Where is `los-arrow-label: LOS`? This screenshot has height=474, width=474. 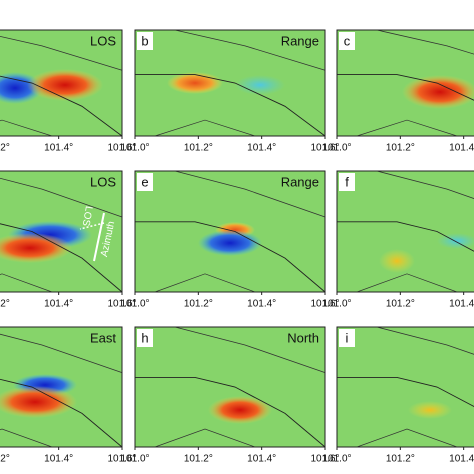 los-arrow-label: LOS is located at coordinates (87, 216).